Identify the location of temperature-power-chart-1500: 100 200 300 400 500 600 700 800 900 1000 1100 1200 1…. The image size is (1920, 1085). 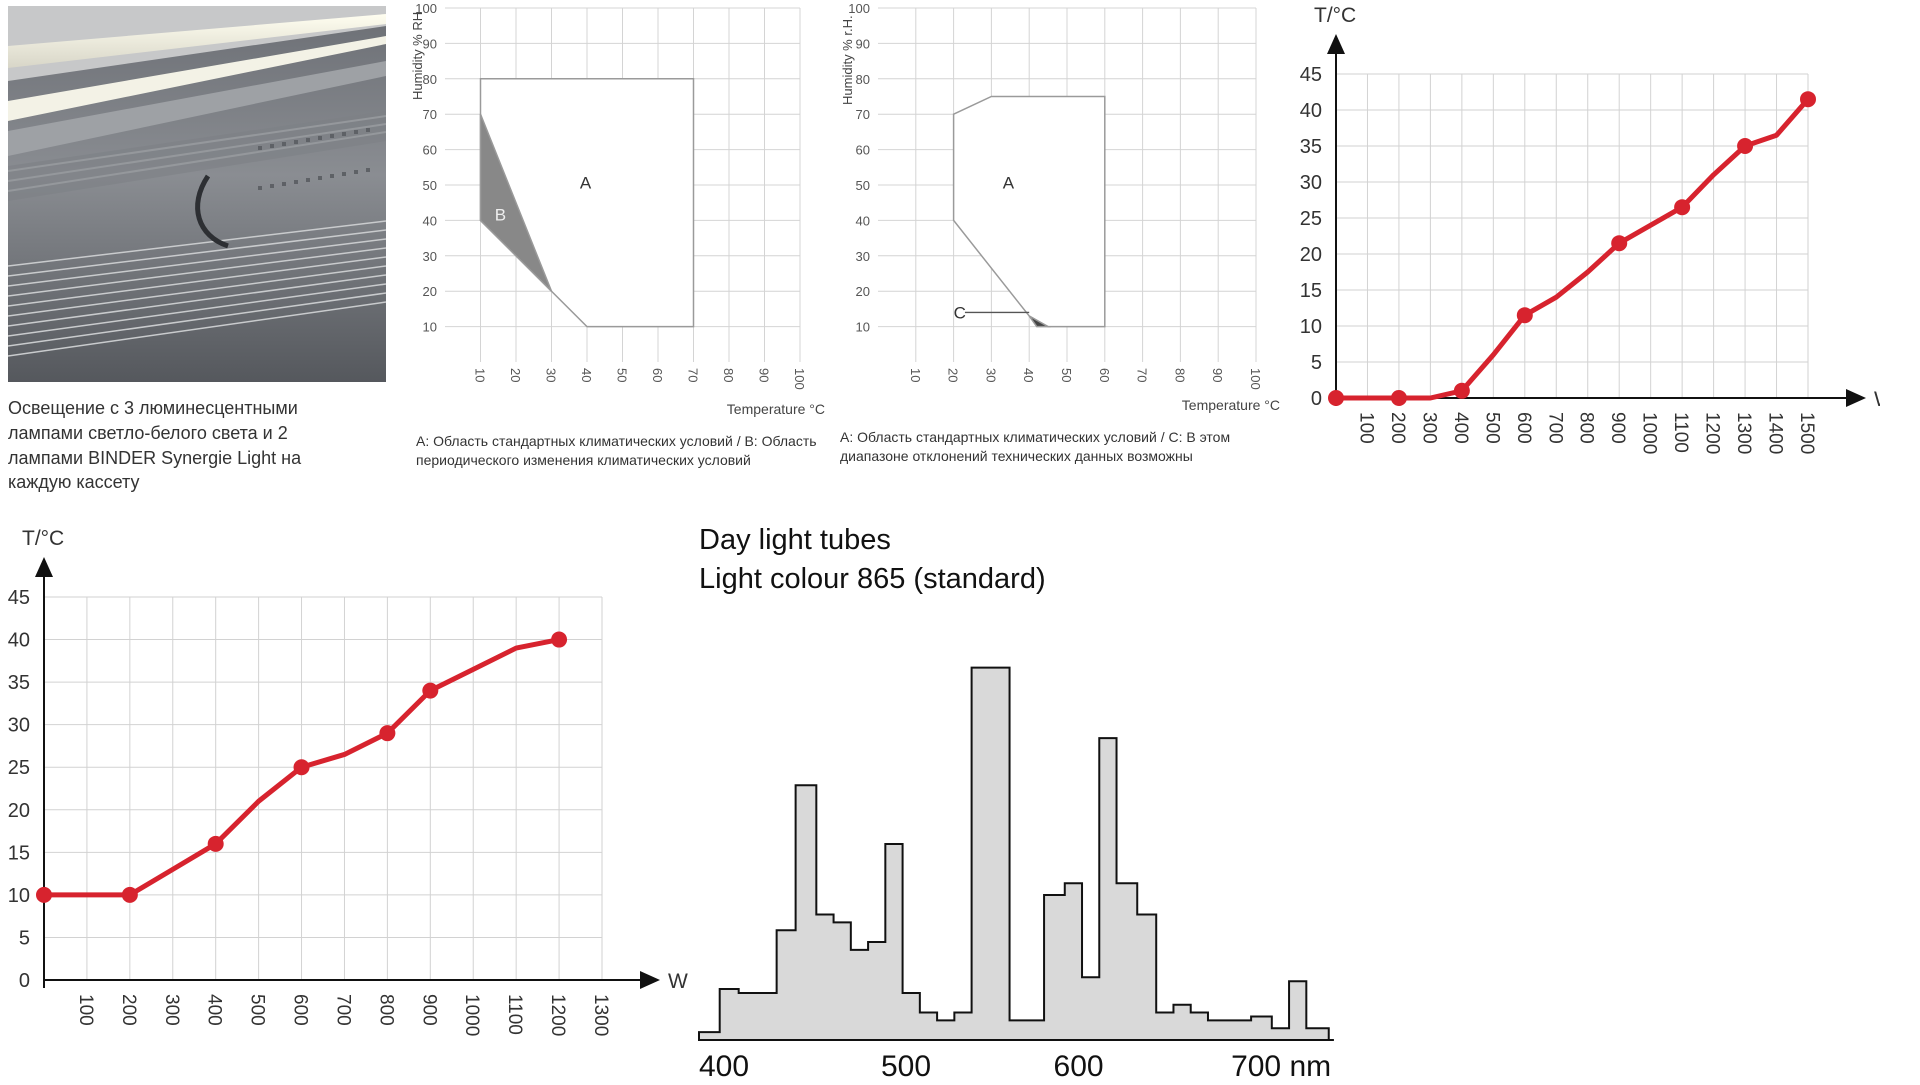
(1597, 240).